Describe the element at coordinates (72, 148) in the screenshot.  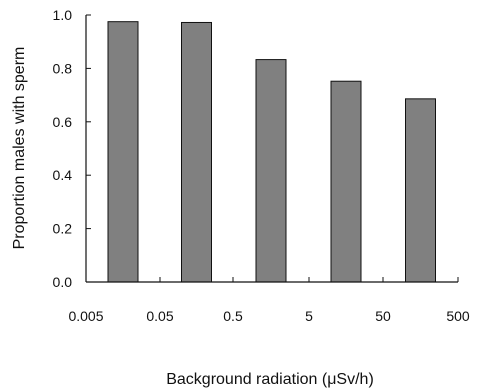
I see `y-axis-ticks: 0.0 0.2 0.4 0.6 0.8 1.0` at that location.